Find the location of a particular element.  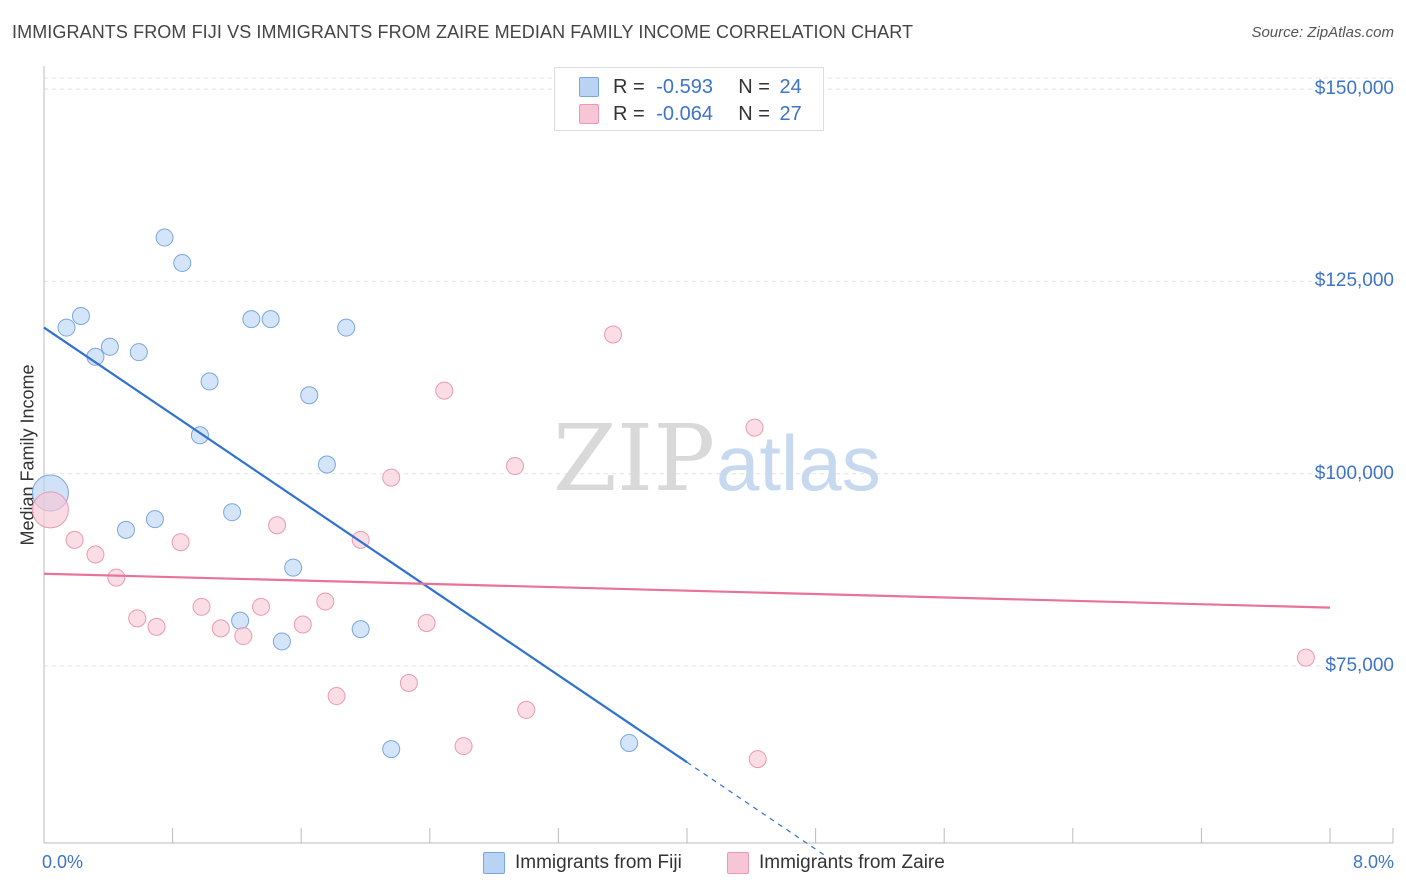

y-tick-label: $100,000 is located at coordinates (1354, 473).